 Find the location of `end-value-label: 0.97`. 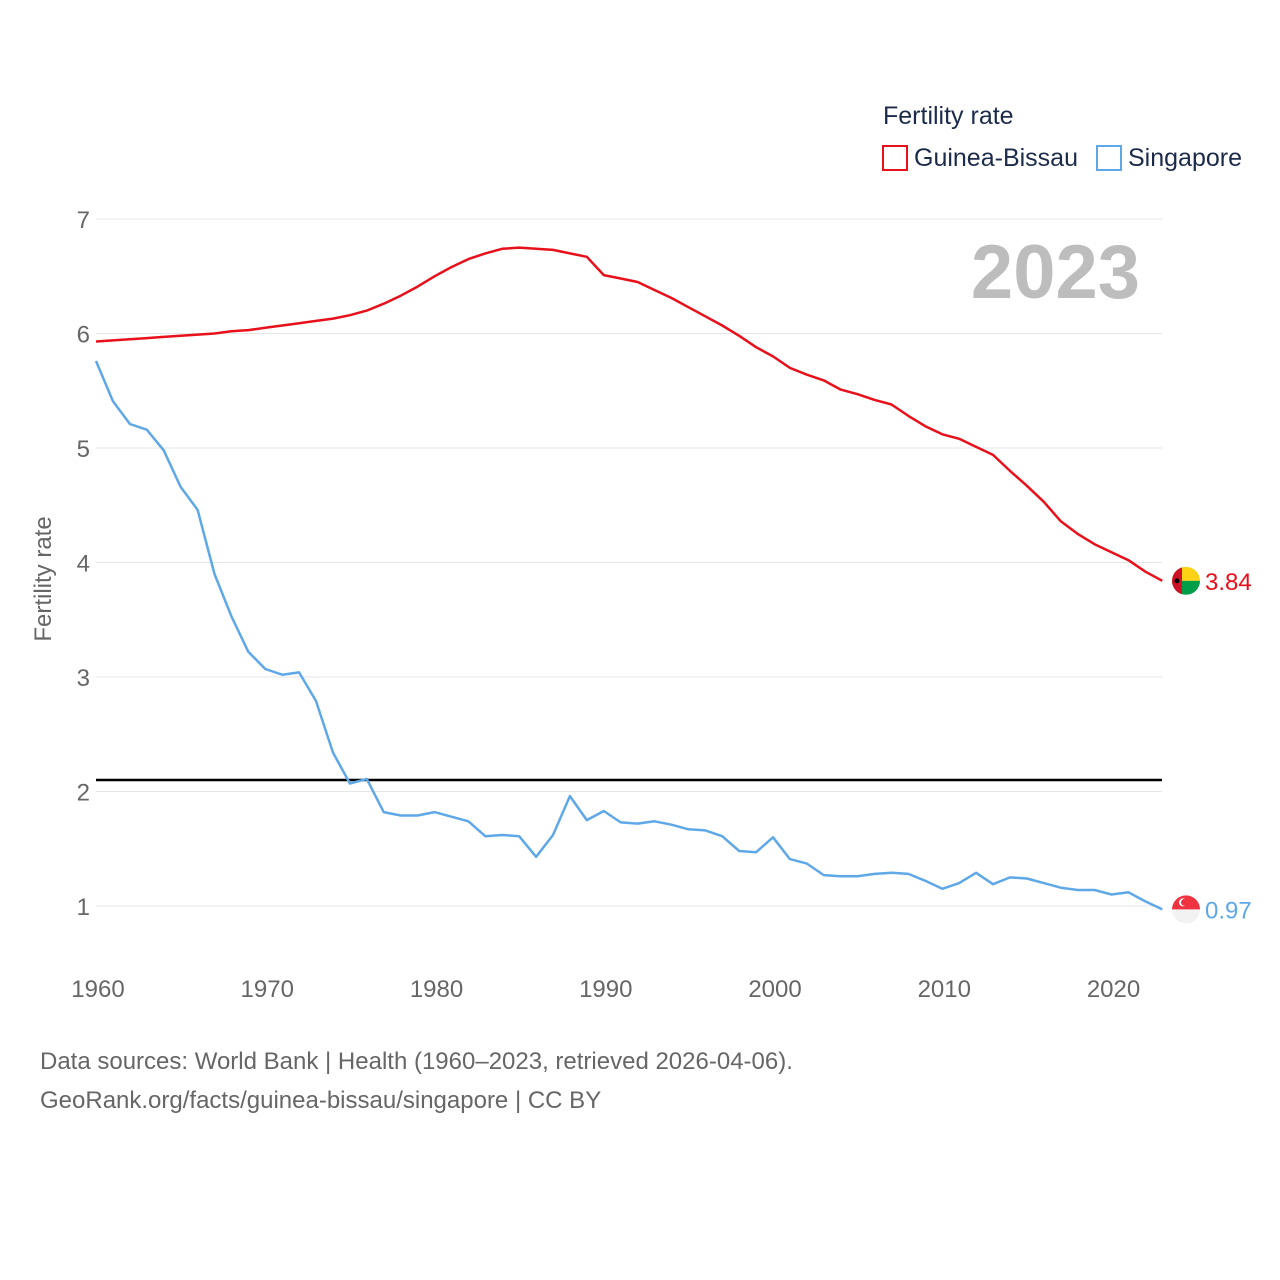

end-value-label: 0.97 is located at coordinates (1228, 910).